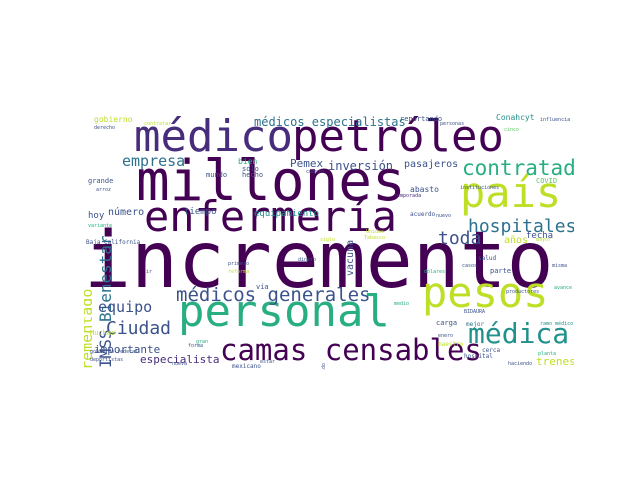 The image size is (640, 480). I want to click on word-dolares: dólares, so click(435, 272).